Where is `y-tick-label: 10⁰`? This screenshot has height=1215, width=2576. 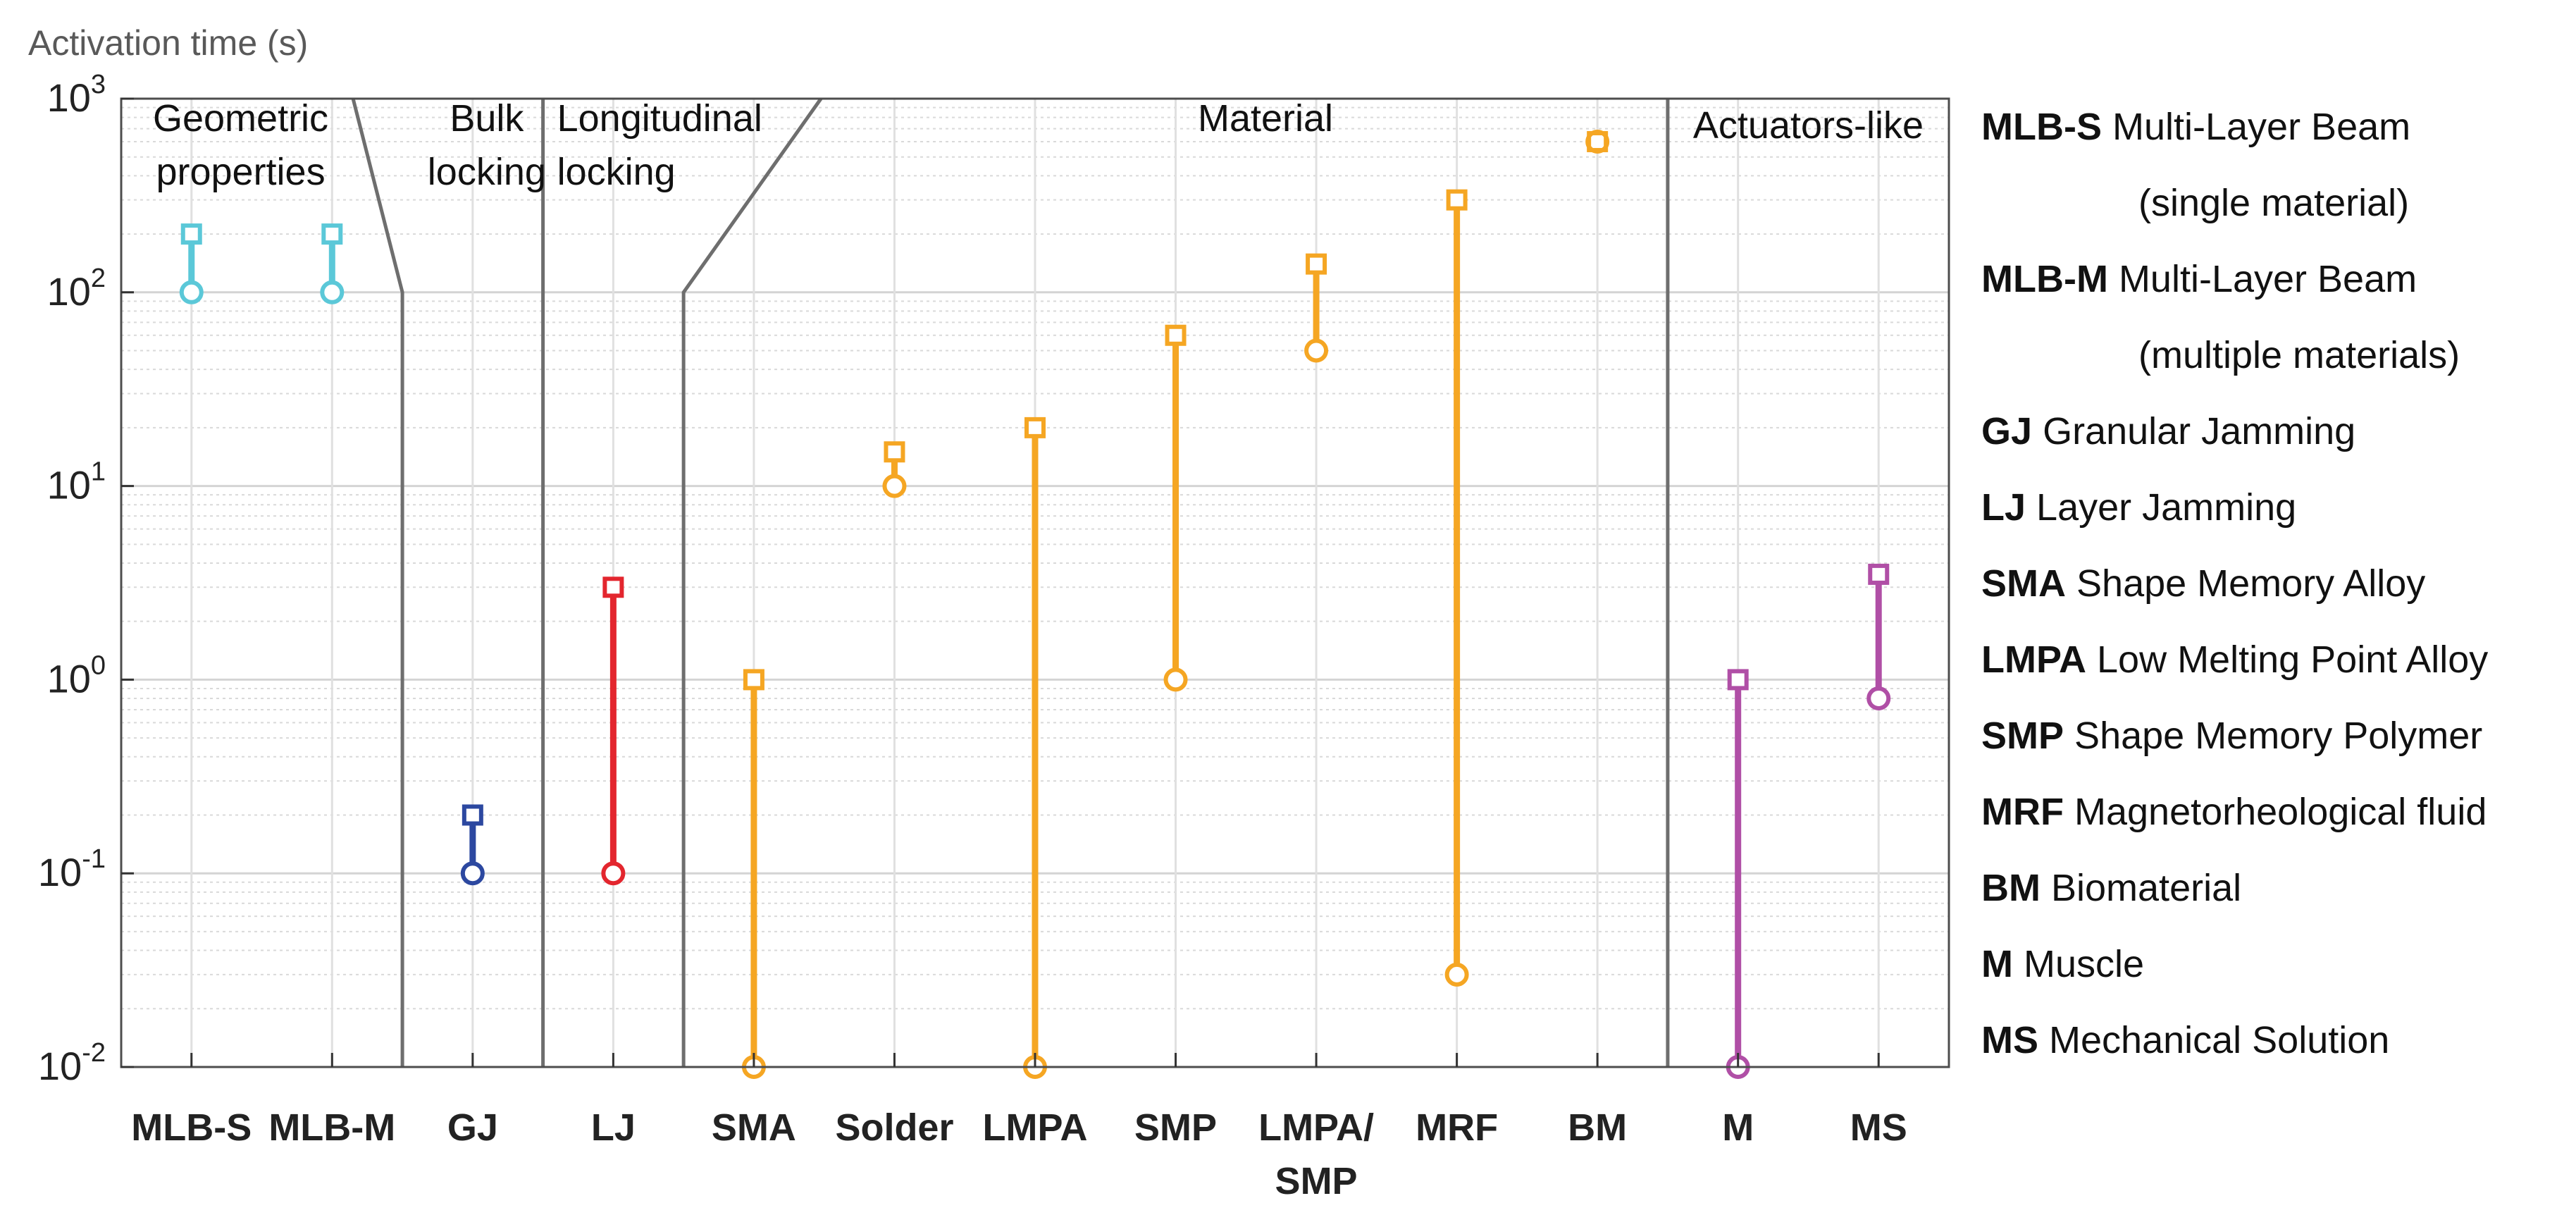
y-tick-label: 10⁰ is located at coordinates (76, 675).